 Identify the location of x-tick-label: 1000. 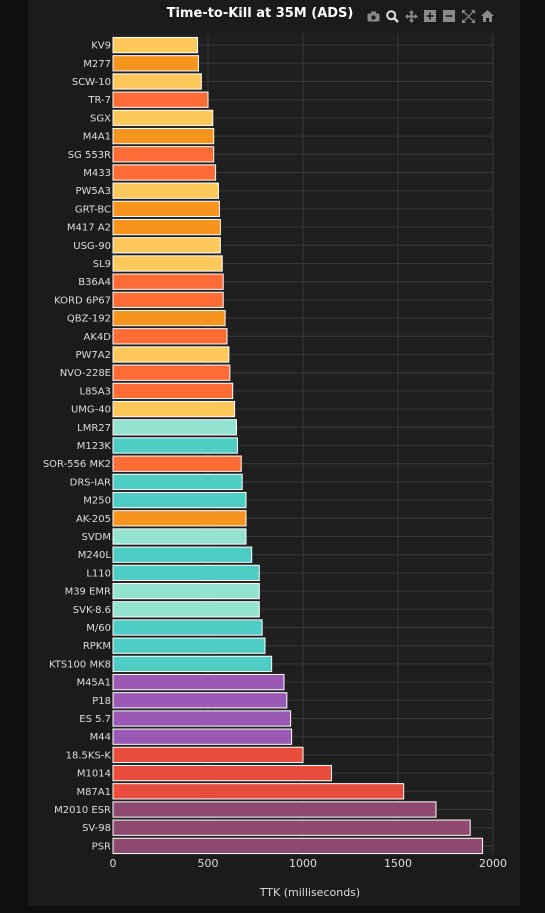
(303, 863).